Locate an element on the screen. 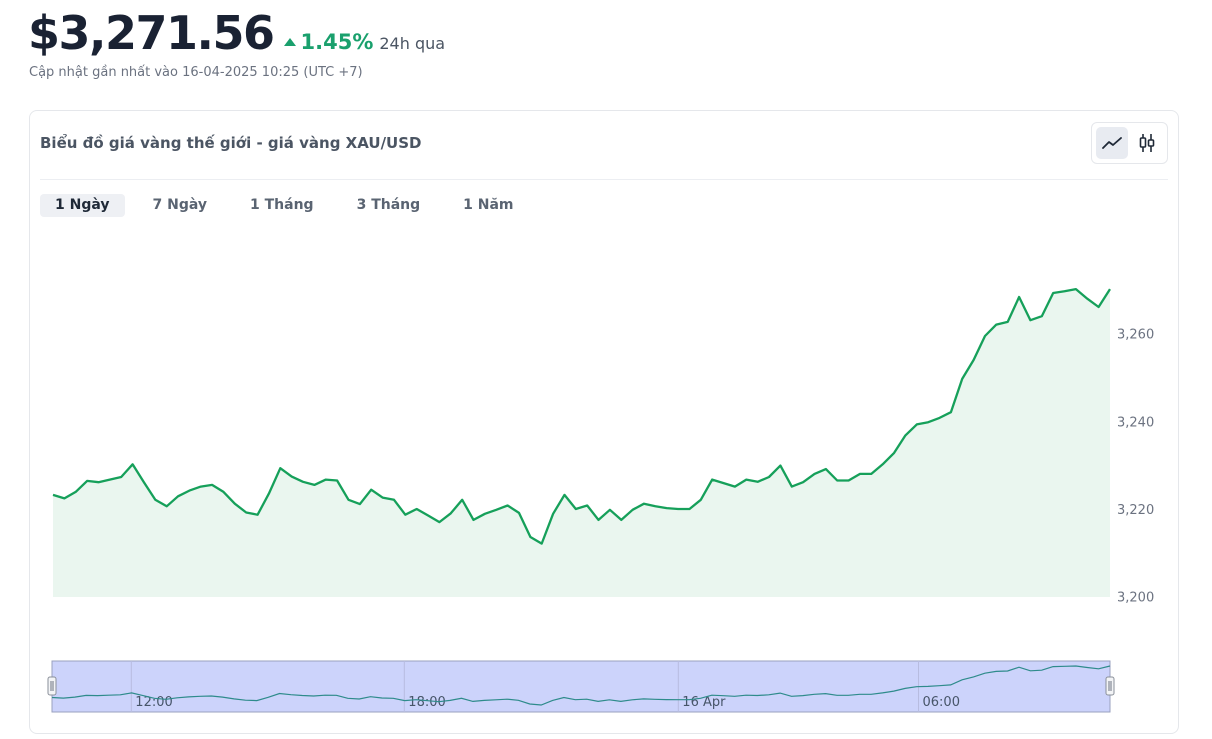 The width and height of the screenshot is (1212, 739). header-divider is located at coordinates (604, 179).